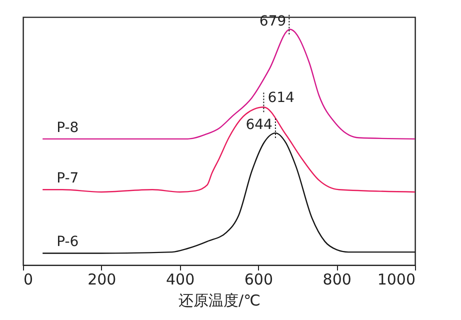 The height and width of the screenshot is (320, 461). What do you see at coordinates (259, 279) in the screenshot?
I see `x-tick-label: 600` at bounding box center [259, 279].